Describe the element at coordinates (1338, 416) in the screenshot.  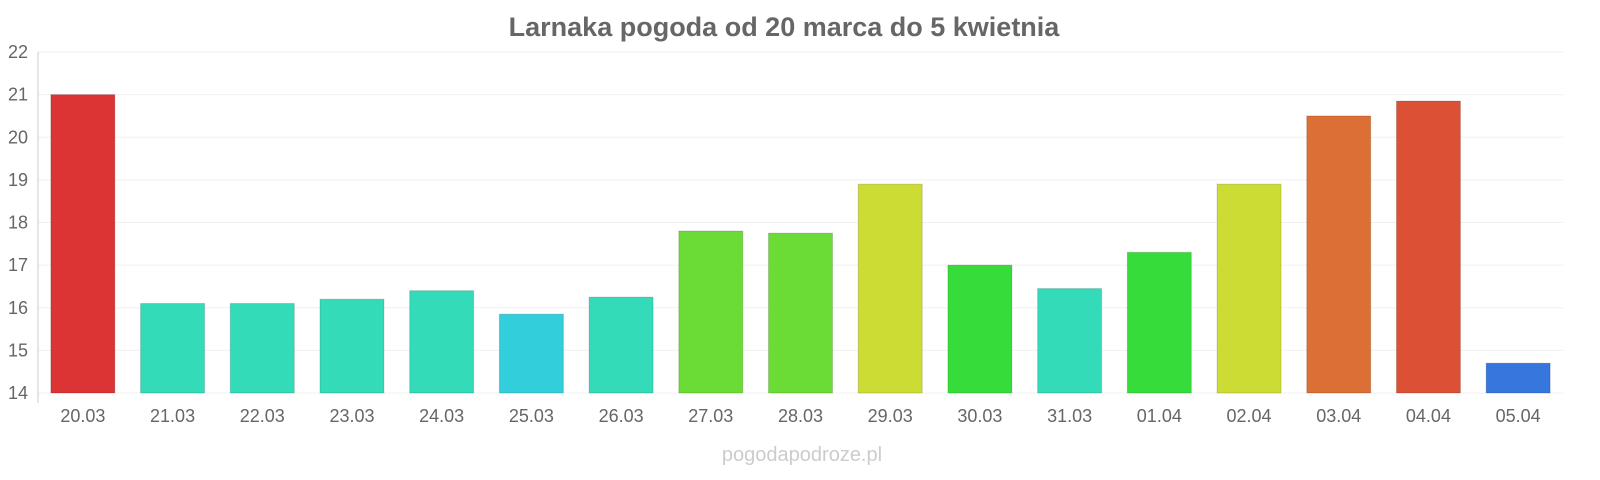
I see `x-tick-label: 03.04` at that location.